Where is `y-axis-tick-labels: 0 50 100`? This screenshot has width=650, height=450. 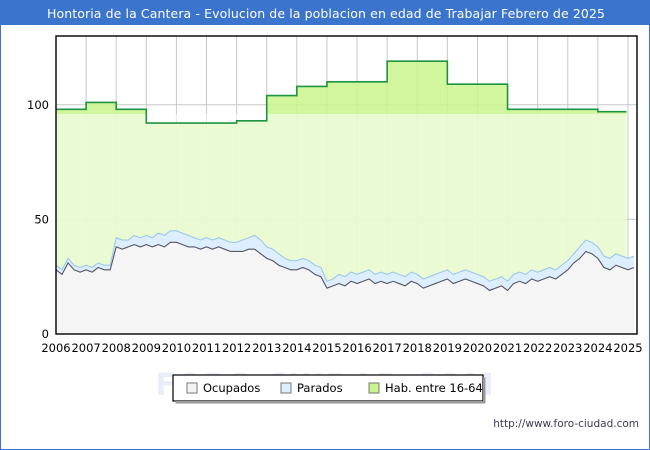
y-axis-tick-labels: 0 50 100 is located at coordinates (38, 219).